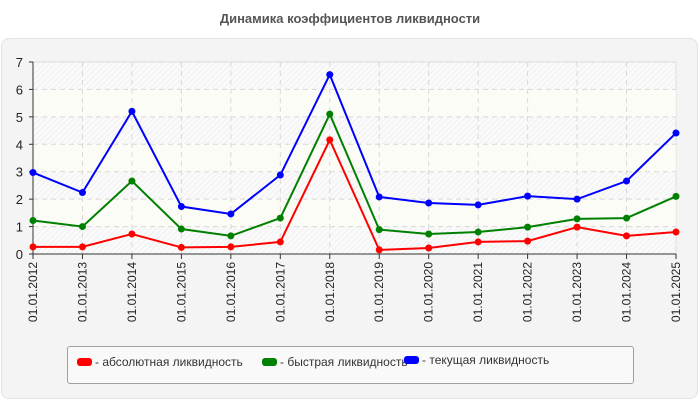 The image size is (700, 400). Describe the element at coordinates (627, 292) in the screenshot. I see `x-tick-label: 01.01.2024` at that location.